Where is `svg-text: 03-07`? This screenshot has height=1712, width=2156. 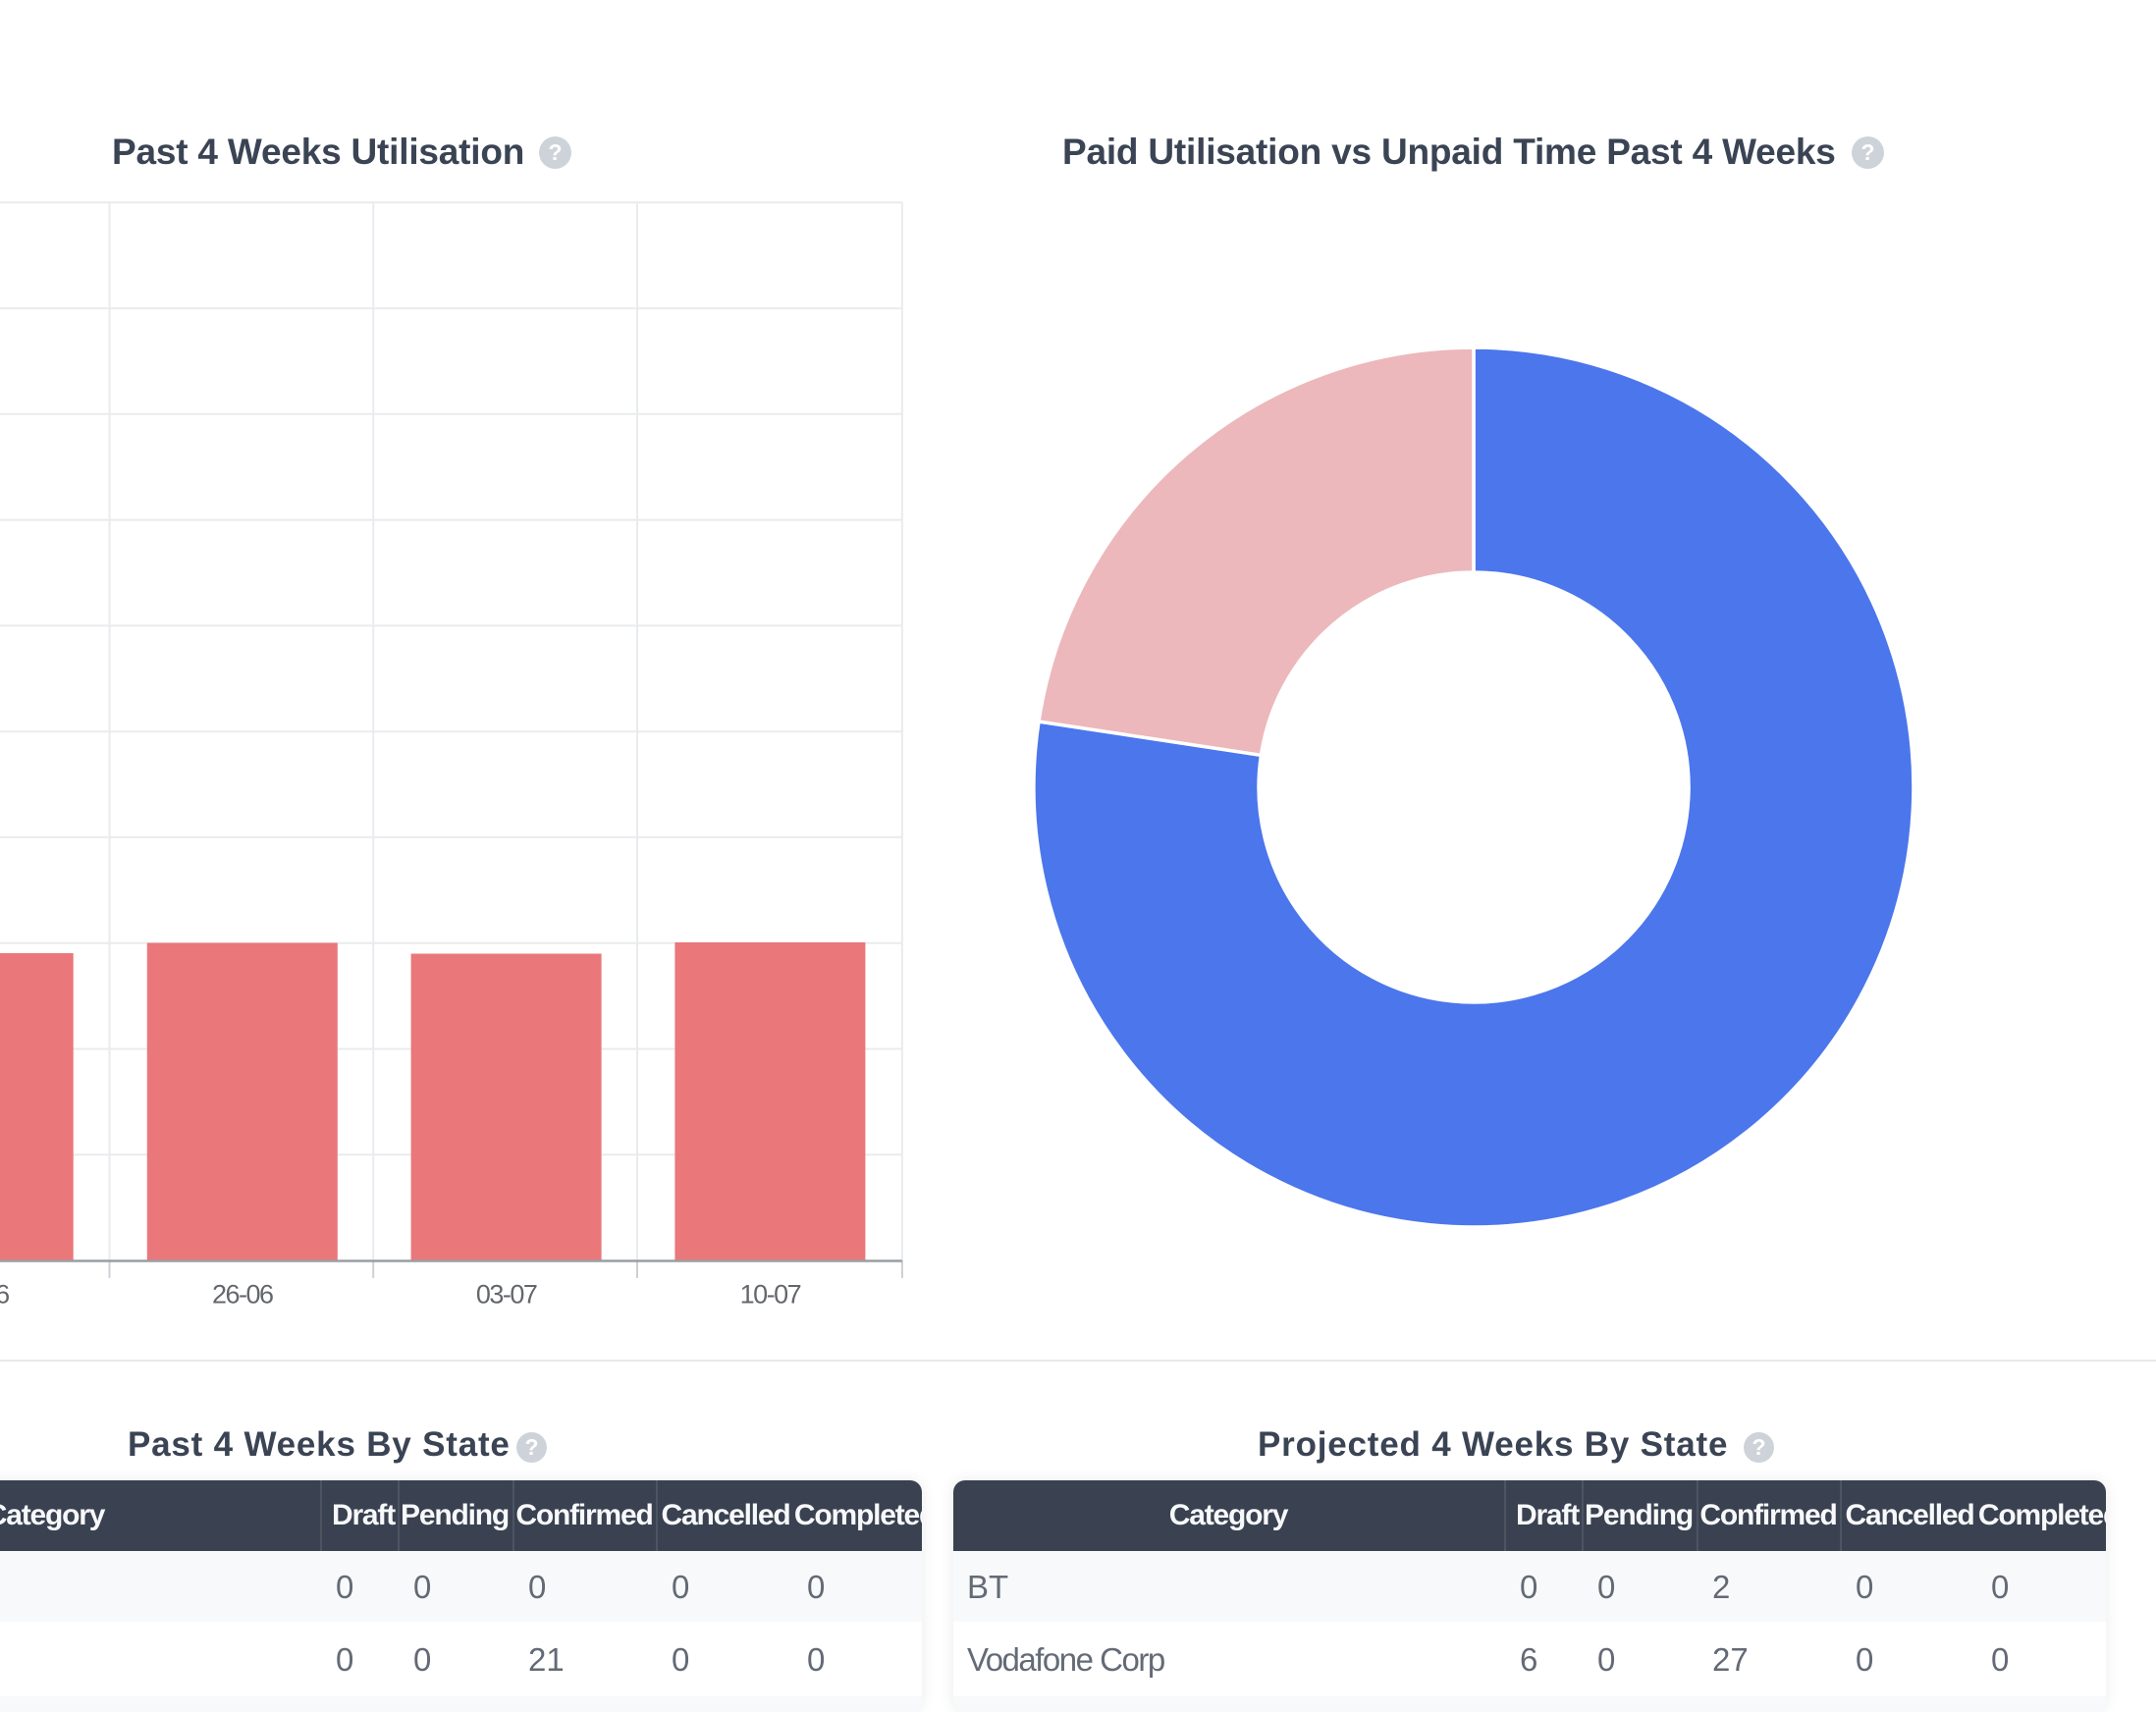
svg-text: 03-07 is located at coordinates (507, 1295).